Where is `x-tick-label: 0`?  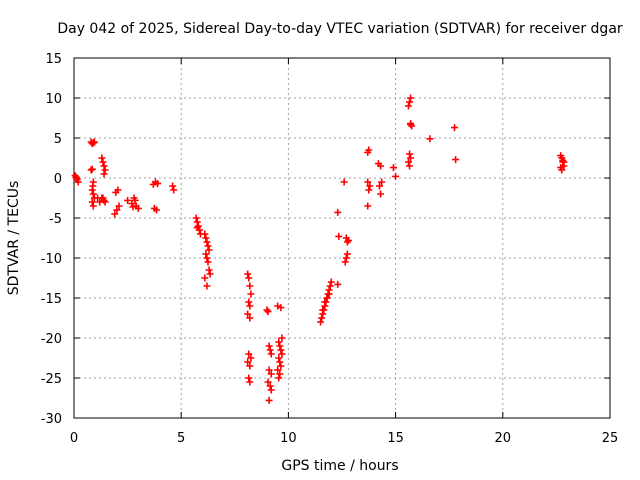
x-tick-label: 0 is located at coordinates (74, 438).